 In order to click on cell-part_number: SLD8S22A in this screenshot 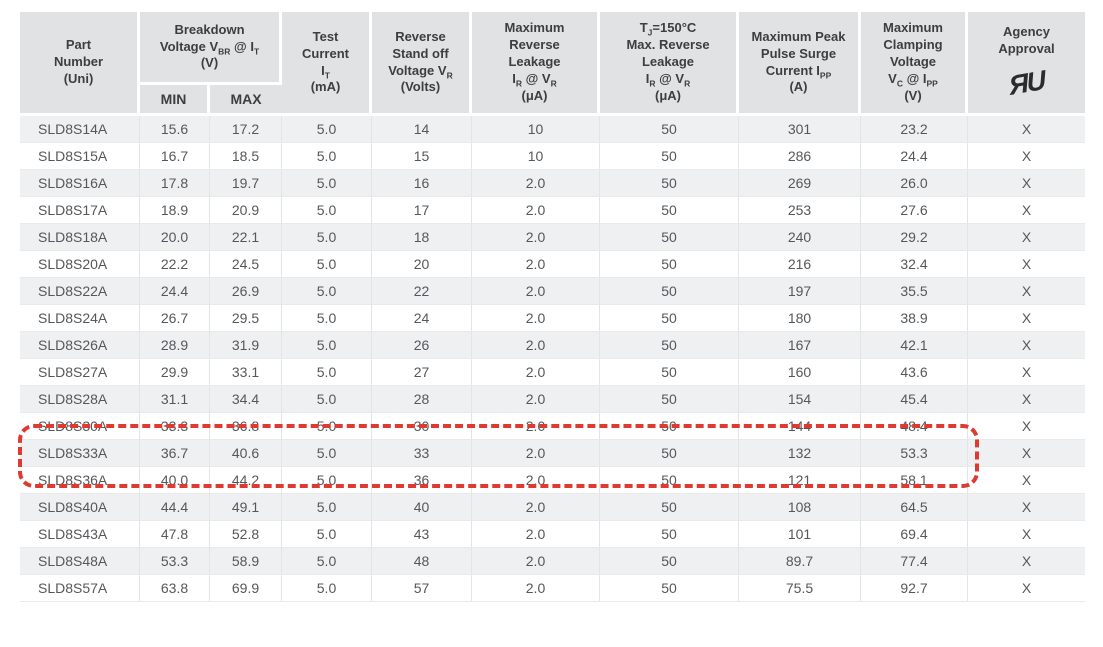, I will do `click(80, 291)`.